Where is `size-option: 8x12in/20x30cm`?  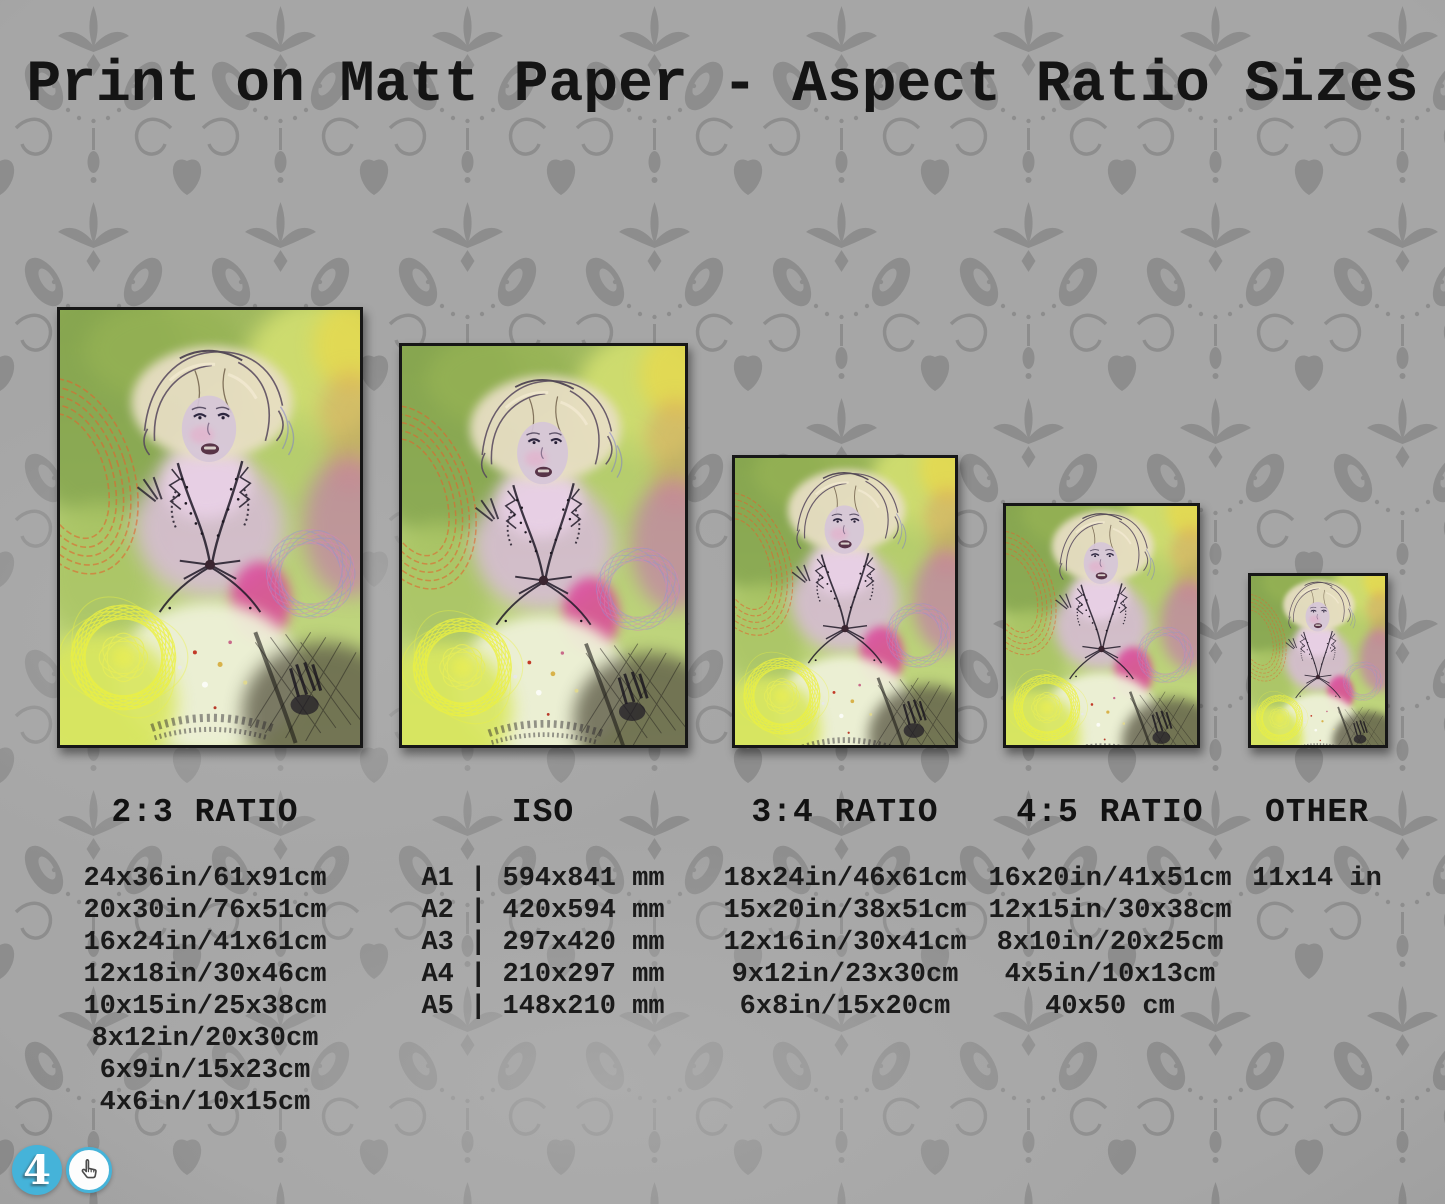 size-option: 8x12in/20x30cm is located at coordinates (205, 1039).